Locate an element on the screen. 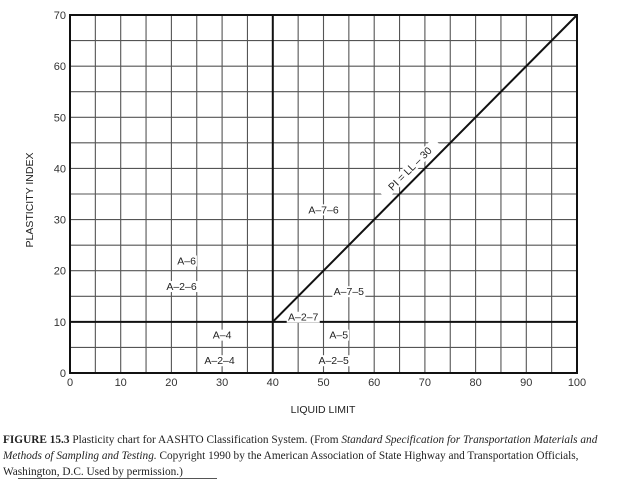 The height and width of the screenshot is (486, 619). x-tick-label: 0 is located at coordinates (70, 383).